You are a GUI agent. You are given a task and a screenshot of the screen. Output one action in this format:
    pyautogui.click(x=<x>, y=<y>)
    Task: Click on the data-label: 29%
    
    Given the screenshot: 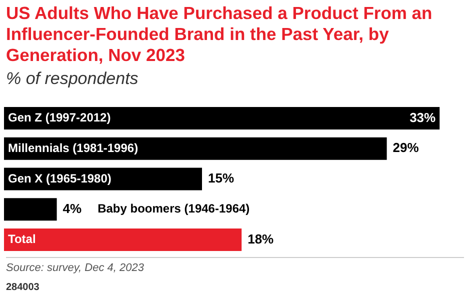 What is the action you would take?
    pyautogui.click(x=406, y=148)
    